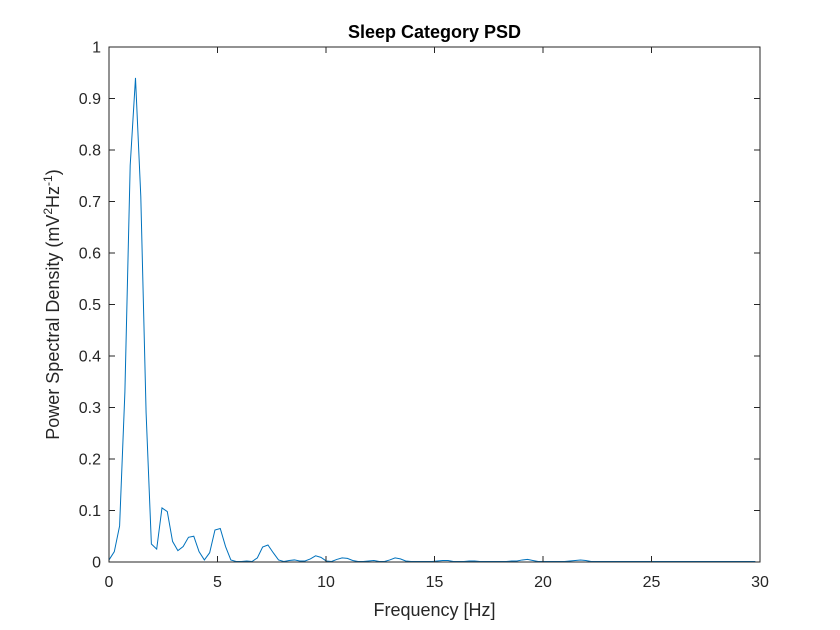 Image resolution: width=840 pixels, height=630 pixels. What do you see at coordinates (90, 511) in the screenshot?
I see `y-tick-label: 0.1` at bounding box center [90, 511].